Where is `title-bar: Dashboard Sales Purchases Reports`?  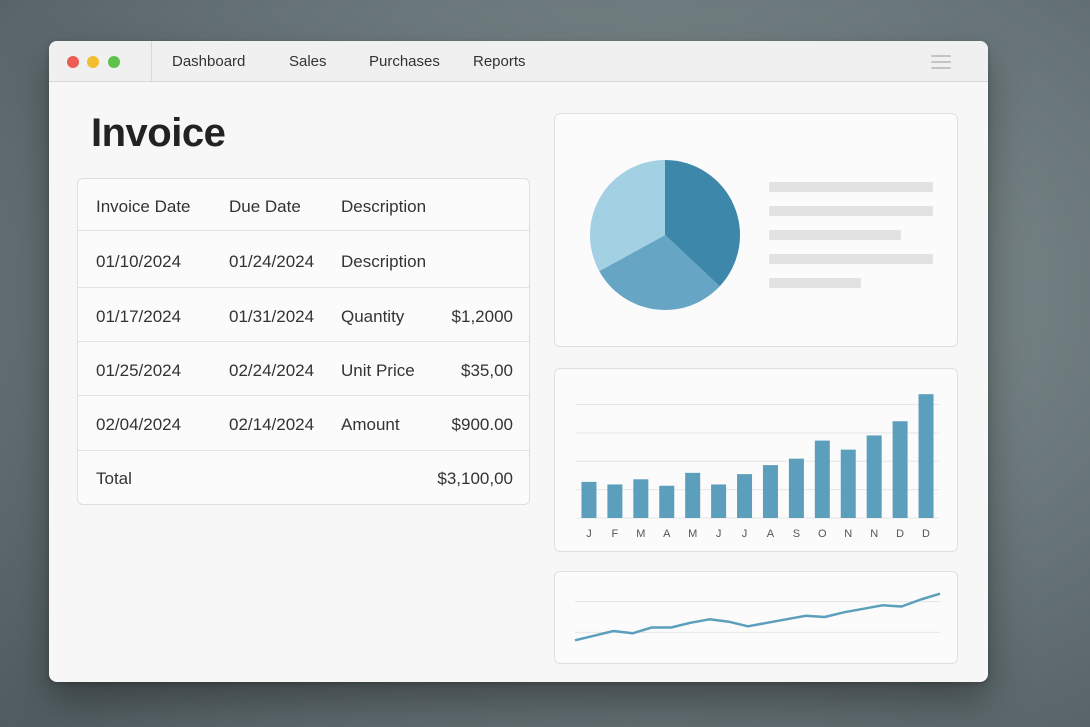
title-bar: Dashboard Sales Purchases Reports is located at coordinates (518, 61).